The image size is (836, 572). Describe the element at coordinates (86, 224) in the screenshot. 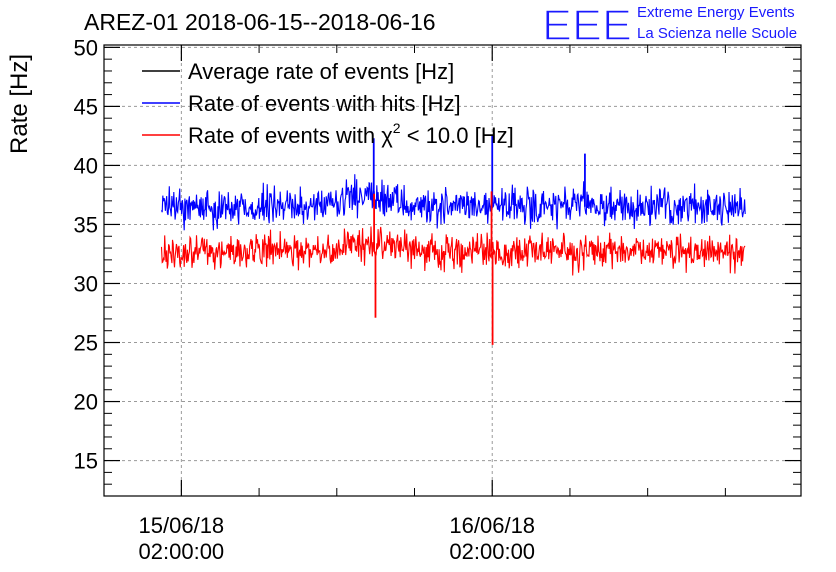

I see `y-tick-label-35: 35` at that location.